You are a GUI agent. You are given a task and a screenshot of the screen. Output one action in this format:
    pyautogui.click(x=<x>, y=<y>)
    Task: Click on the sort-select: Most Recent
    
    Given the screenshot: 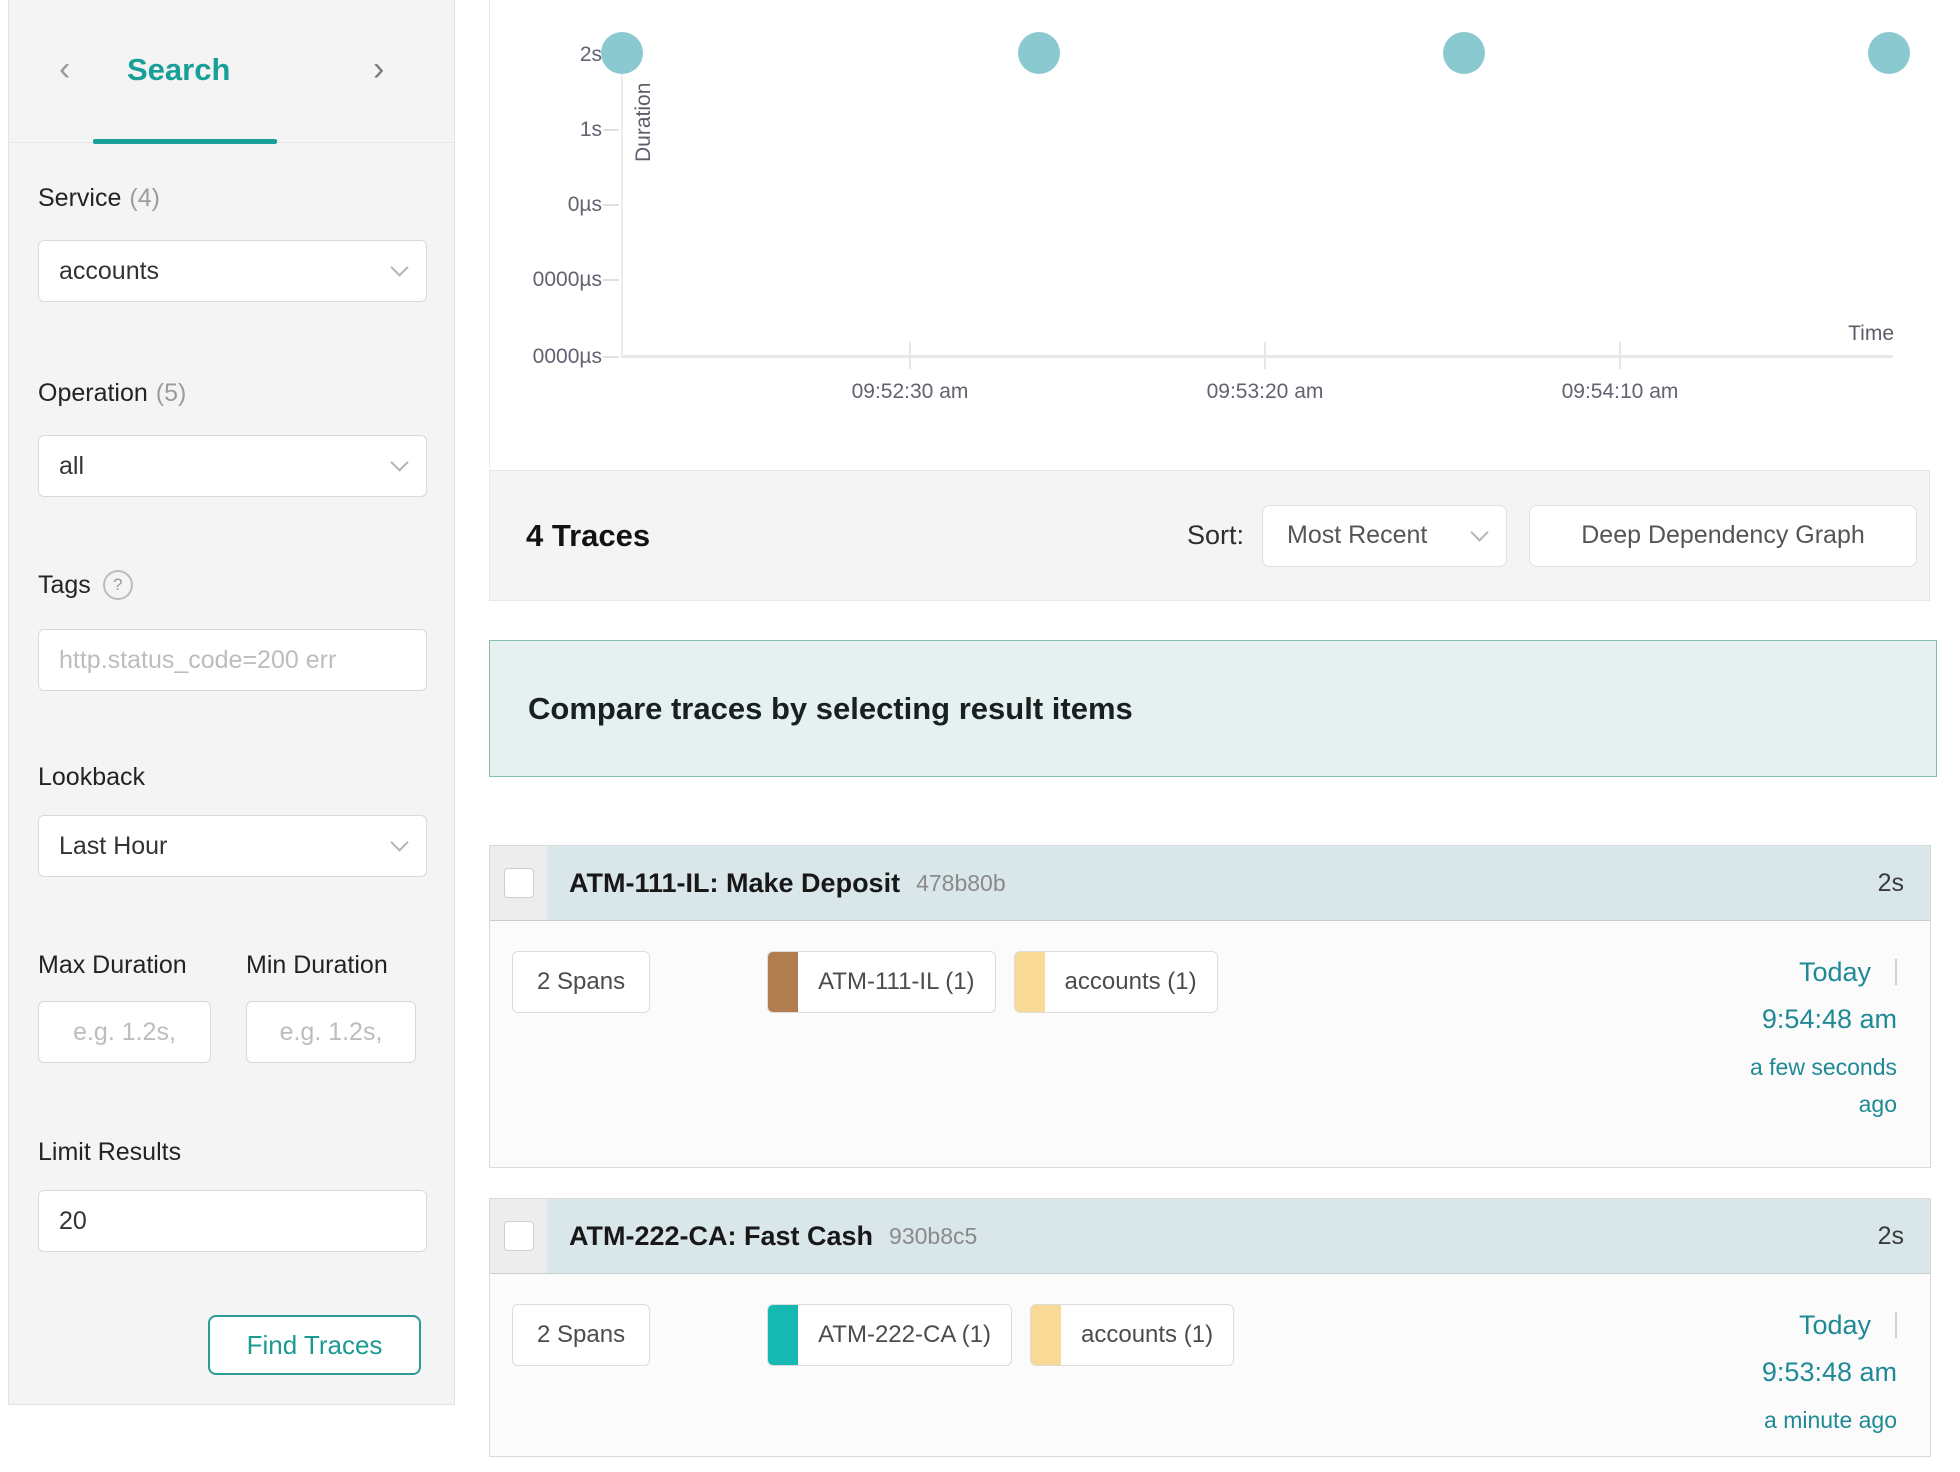 What is the action you would take?
    pyautogui.click(x=1384, y=535)
    